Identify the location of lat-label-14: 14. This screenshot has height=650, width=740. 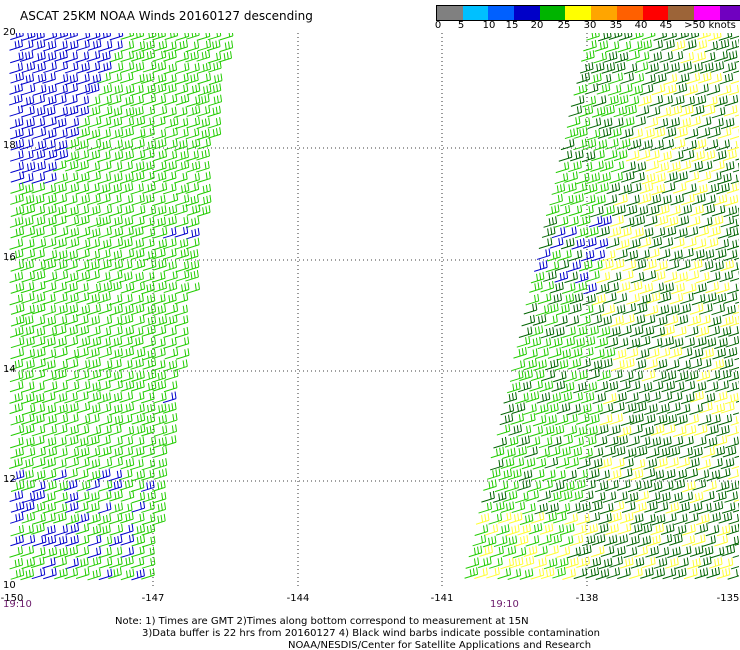
(9, 369).